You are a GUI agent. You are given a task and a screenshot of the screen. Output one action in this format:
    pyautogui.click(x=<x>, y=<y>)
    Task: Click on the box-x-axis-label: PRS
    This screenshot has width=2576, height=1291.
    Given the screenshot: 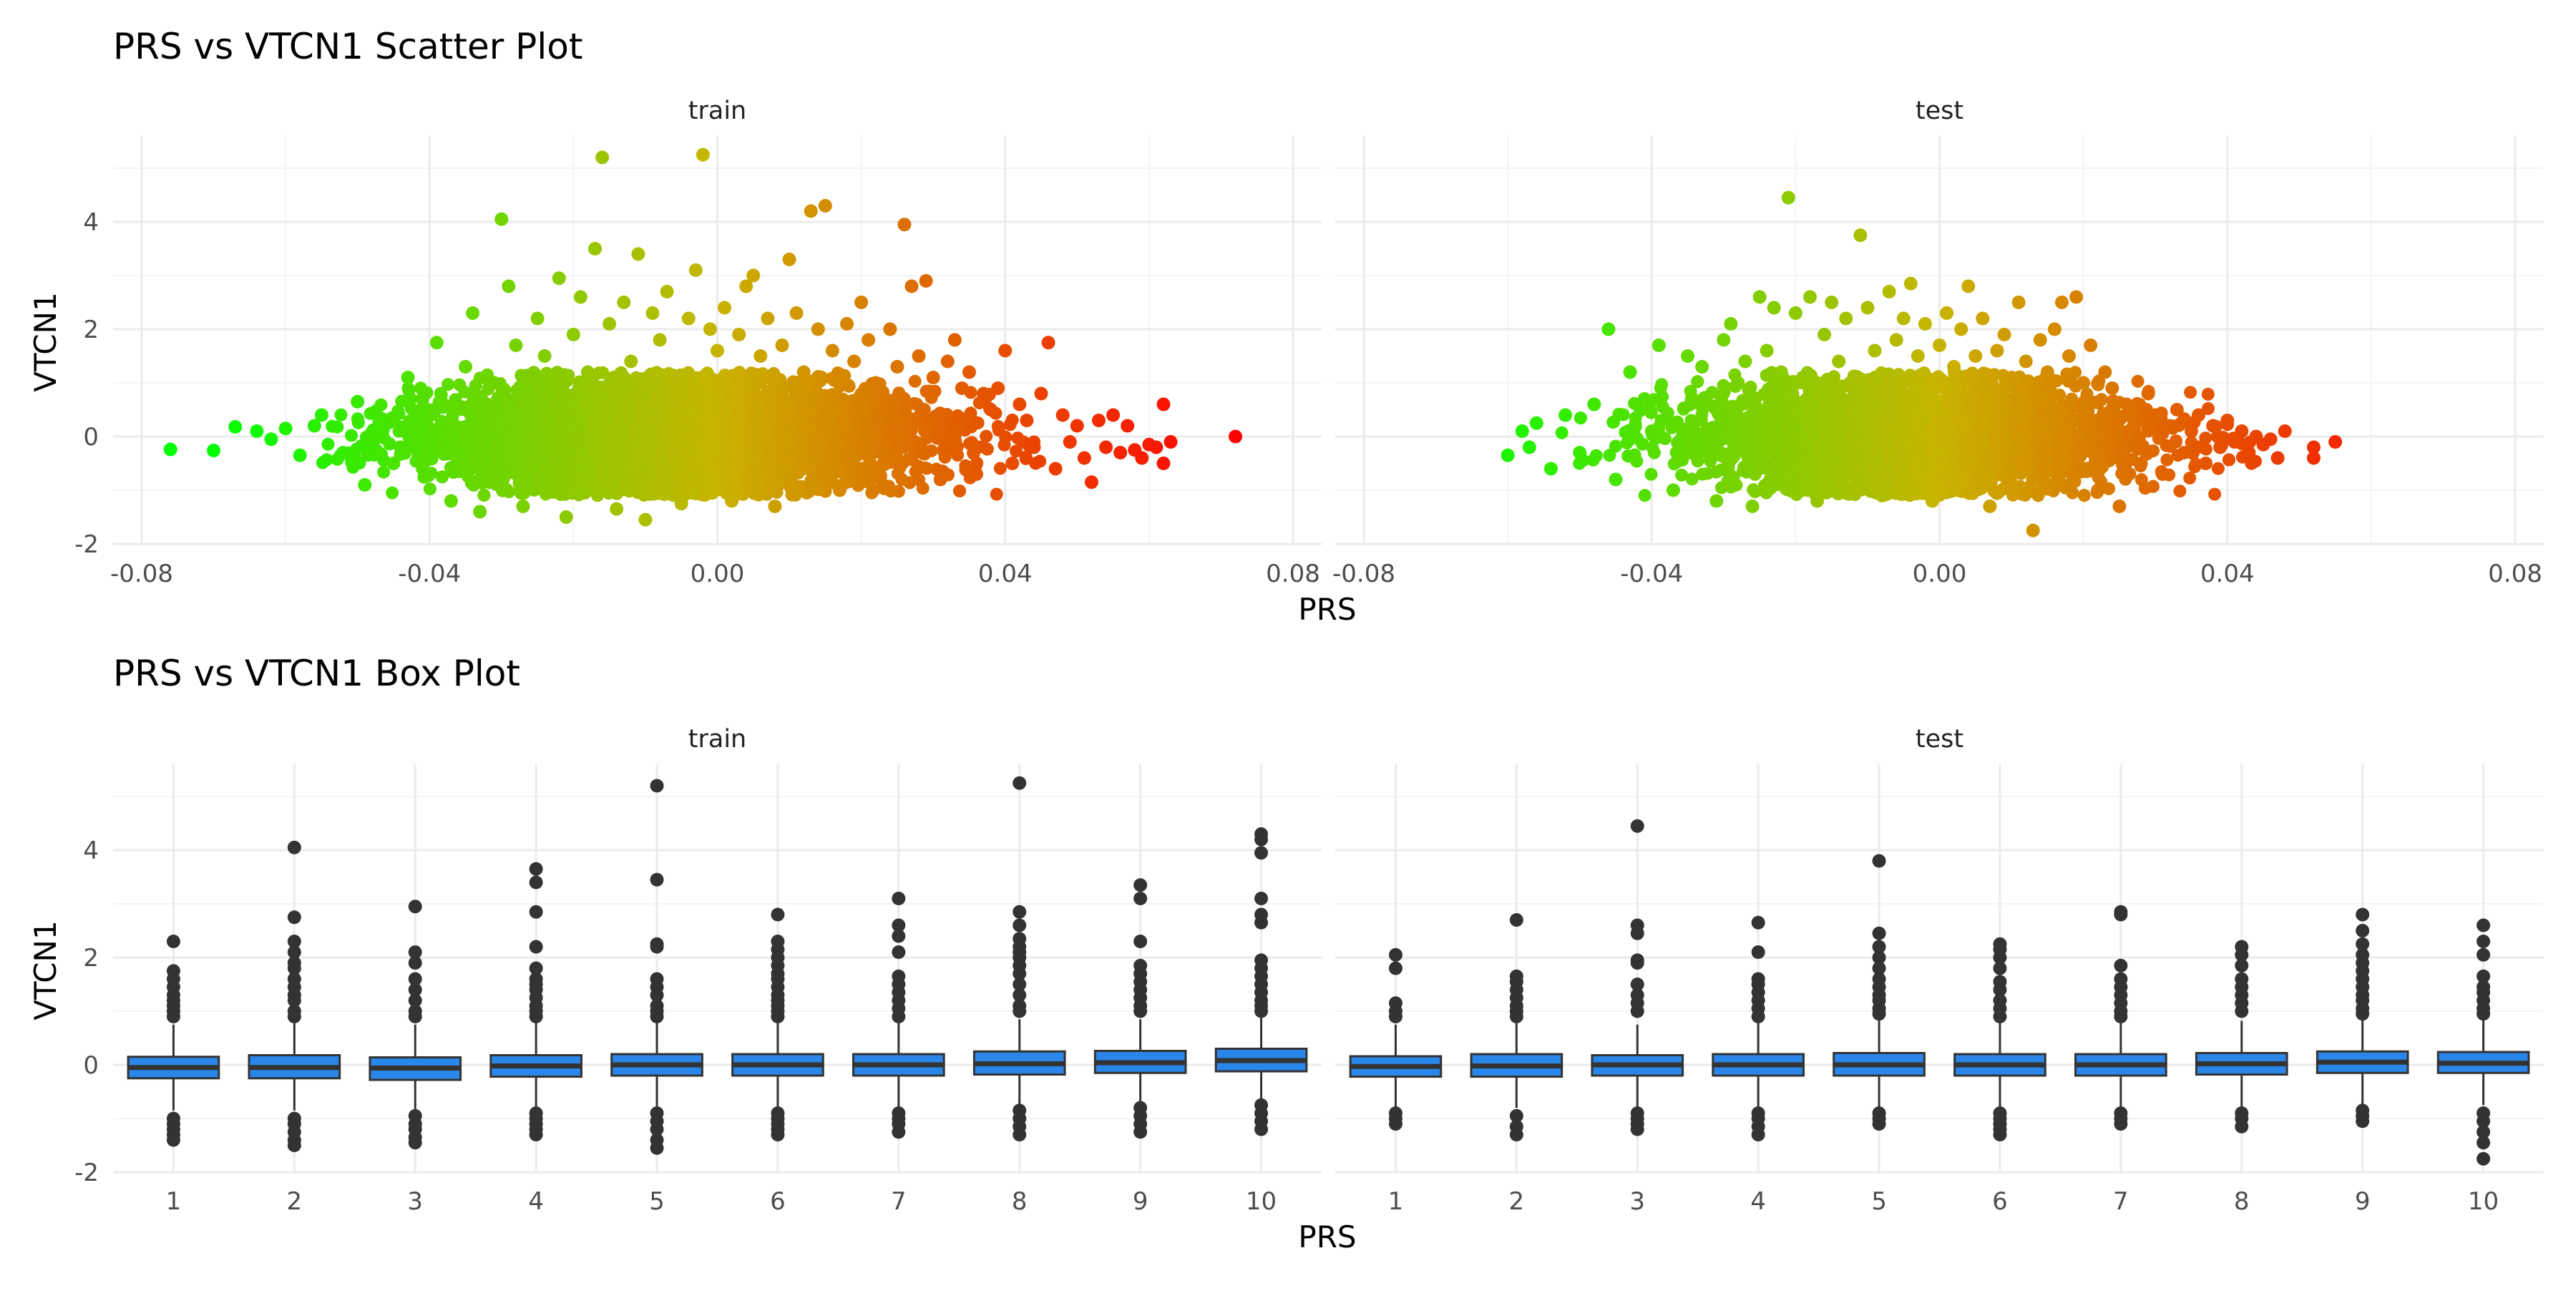 What is the action you would take?
    pyautogui.click(x=1327, y=1237)
    